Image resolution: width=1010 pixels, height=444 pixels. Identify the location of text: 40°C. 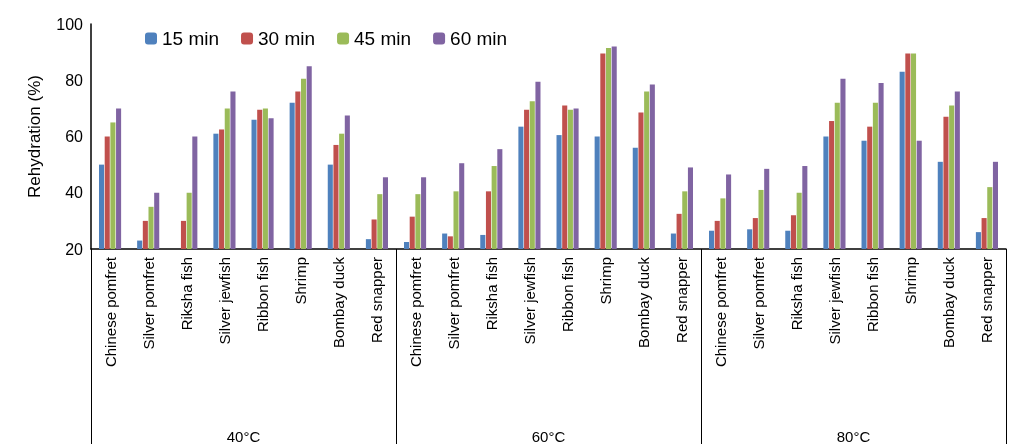
(243, 436).